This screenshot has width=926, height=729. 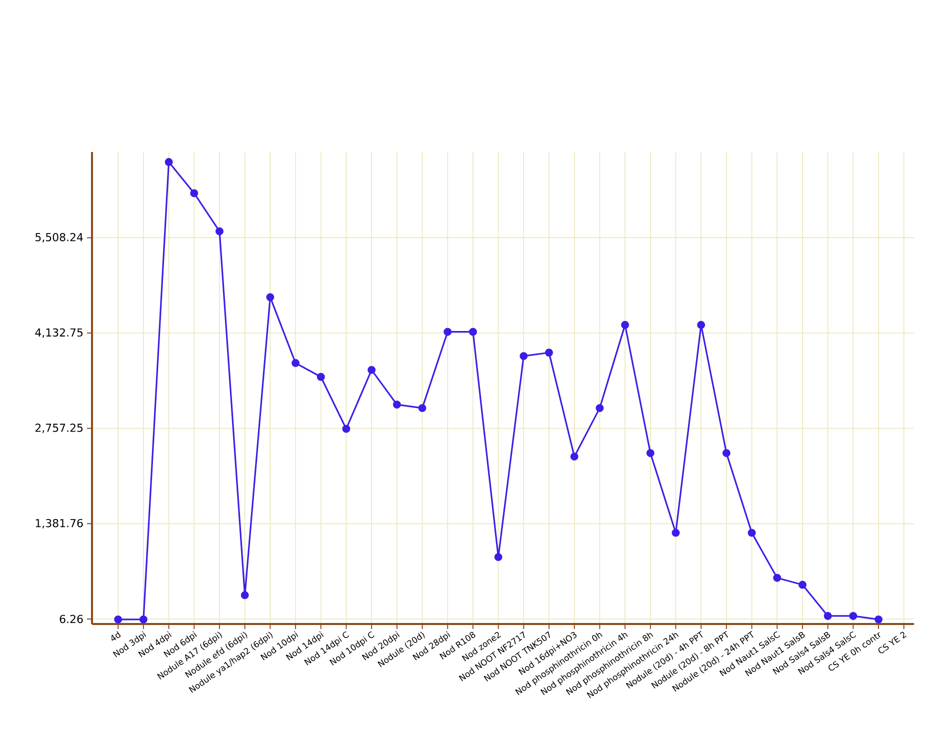 What do you see at coordinates (116, 636) in the screenshot?
I see `x-tick-label: 4d` at bounding box center [116, 636].